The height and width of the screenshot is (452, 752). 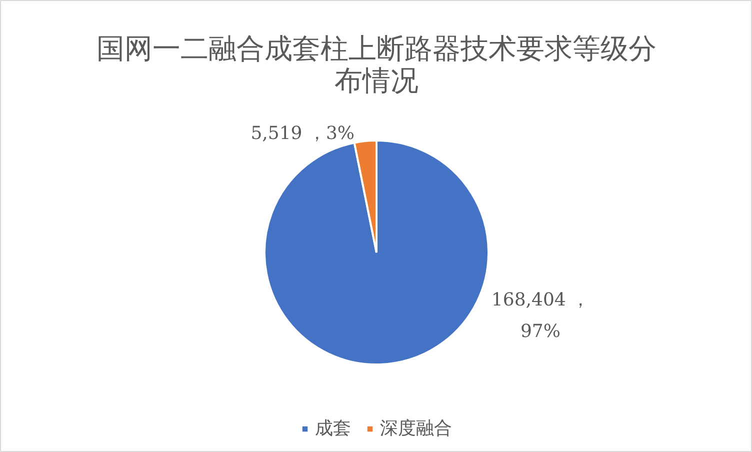 What do you see at coordinates (416, 428) in the screenshot?
I see `legend-label: 深度融合` at bounding box center [416, 428].